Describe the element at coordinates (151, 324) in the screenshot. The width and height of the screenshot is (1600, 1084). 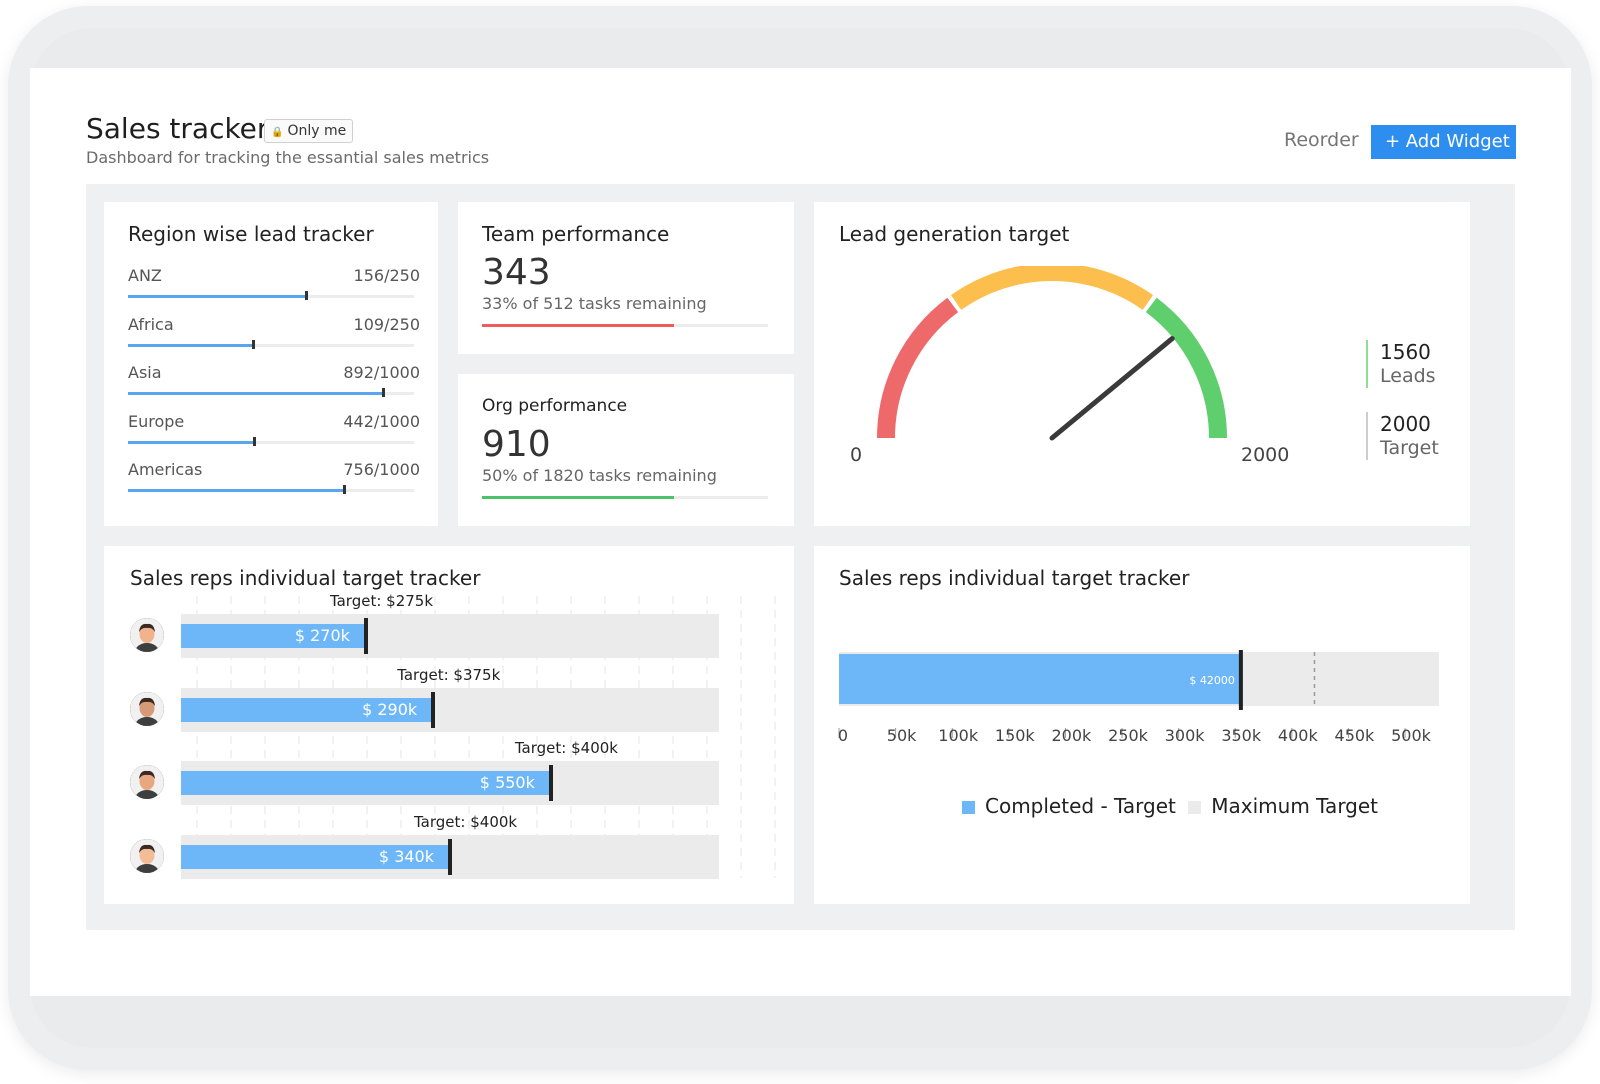
I see `region-name: Africa` at that location.